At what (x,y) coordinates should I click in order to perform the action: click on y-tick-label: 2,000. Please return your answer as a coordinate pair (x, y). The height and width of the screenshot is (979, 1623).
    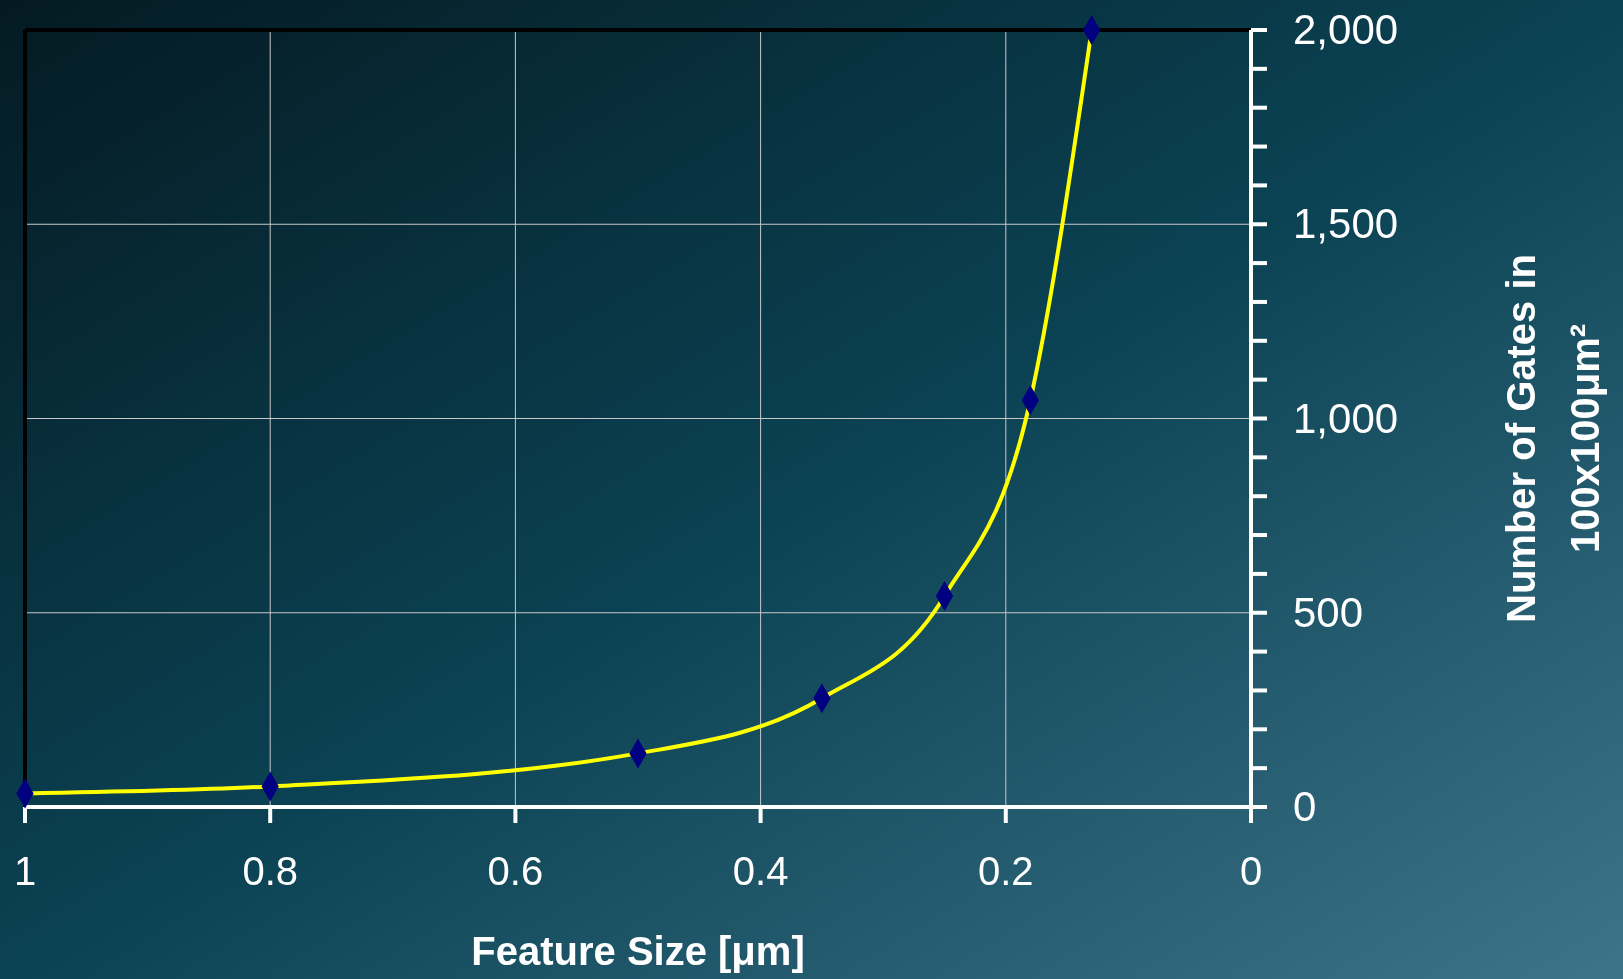
    Looking at the image, I should click on (1346, 29).